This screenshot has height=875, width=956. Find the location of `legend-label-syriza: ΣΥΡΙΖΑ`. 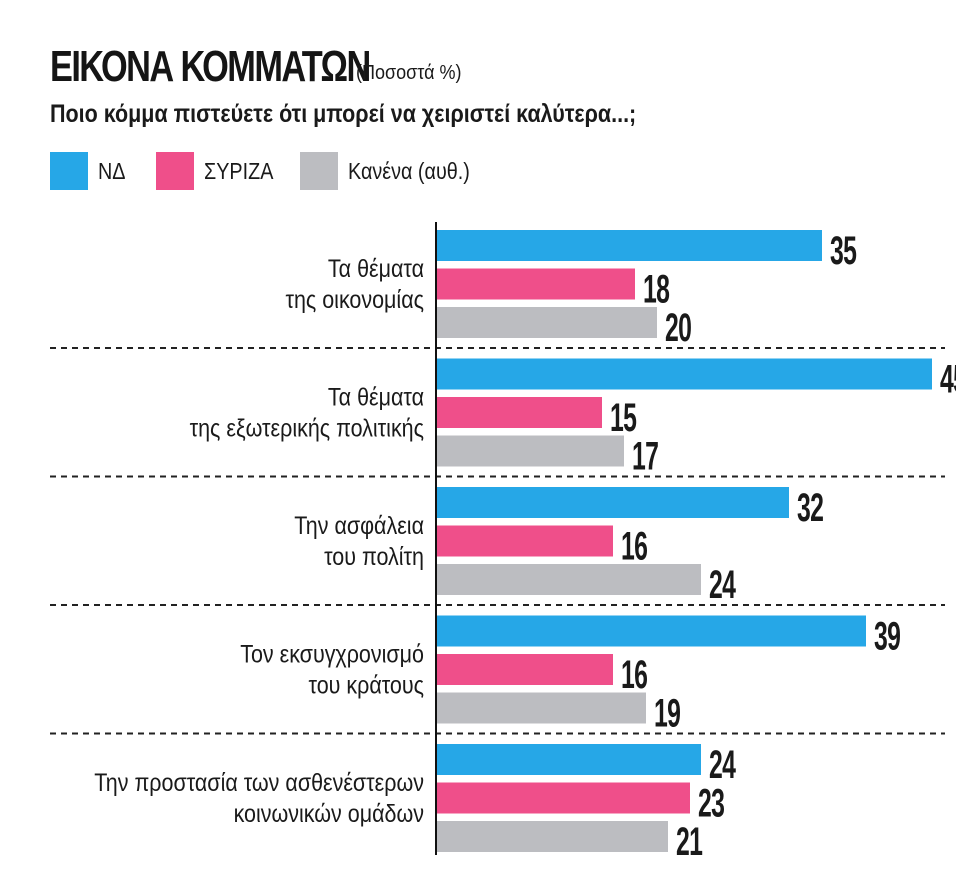

legend-label-syriza: ΣΥΡΙΖΑ is located at coordinates (239, 171).